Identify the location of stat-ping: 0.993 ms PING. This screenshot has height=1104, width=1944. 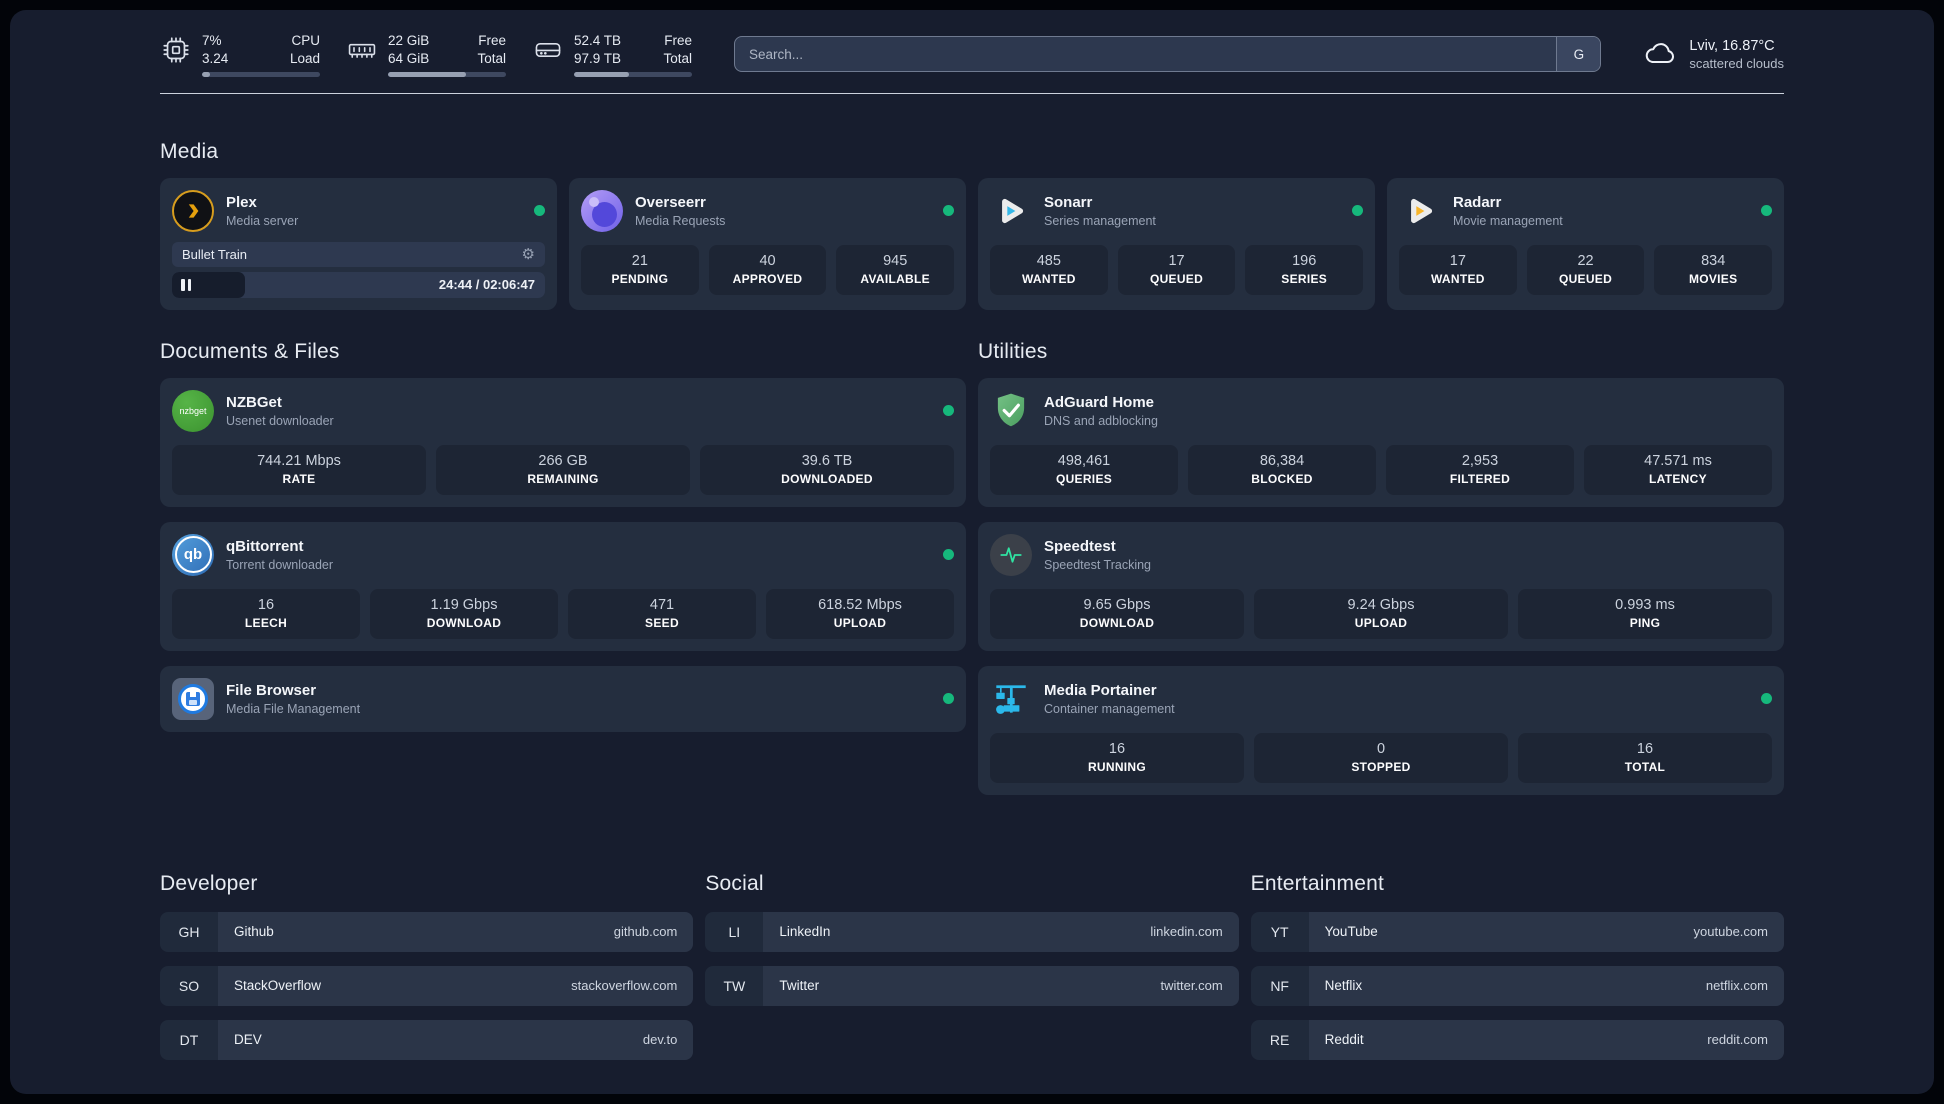
(1645, 613).